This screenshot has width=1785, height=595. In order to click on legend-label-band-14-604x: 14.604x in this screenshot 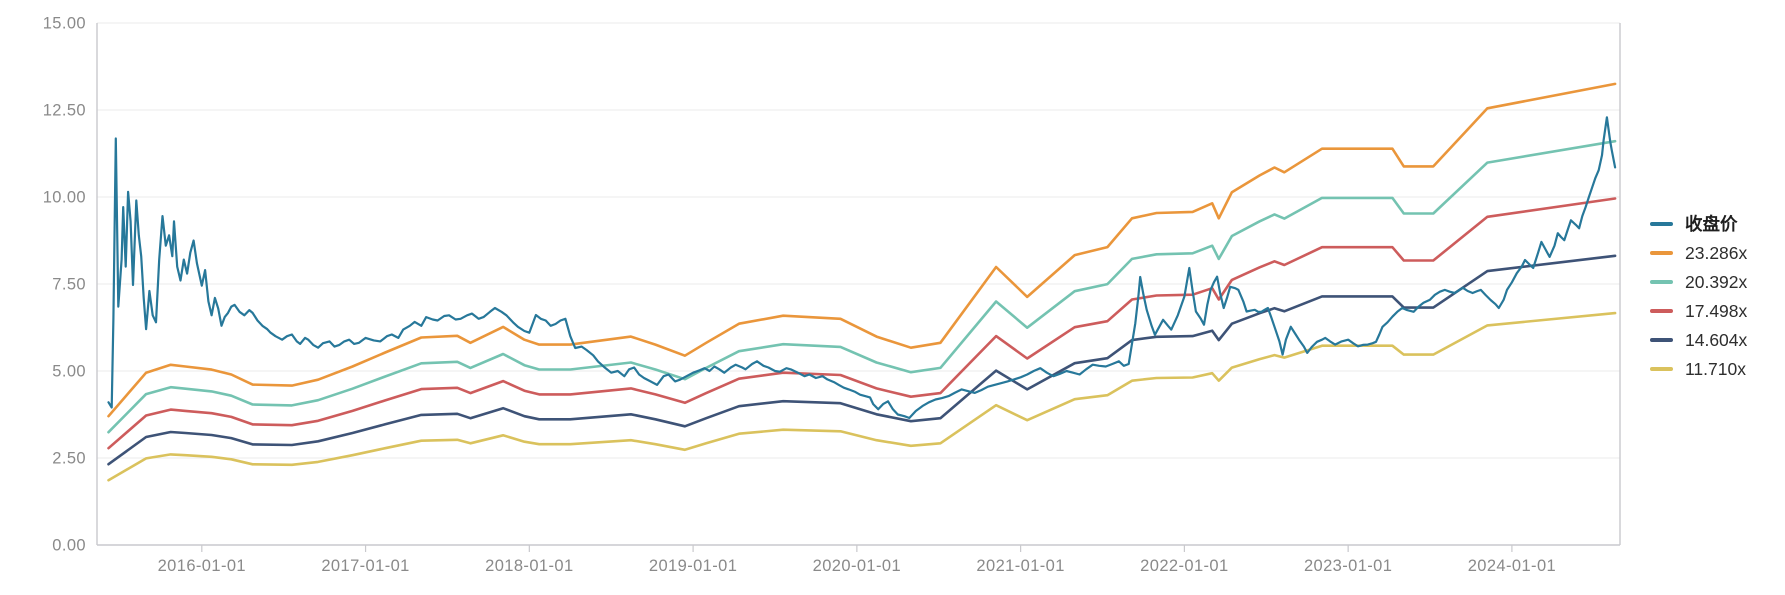, I will do `click(1716, 340)`.